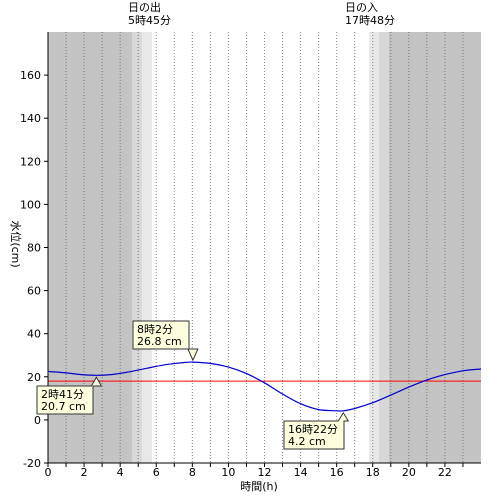 The width and height of the screenshot is (496, 496). What do you see at coordinates (84, 472) in the screenshot?
I see `x-tick-label: 2` at bounding box center [84, 472].